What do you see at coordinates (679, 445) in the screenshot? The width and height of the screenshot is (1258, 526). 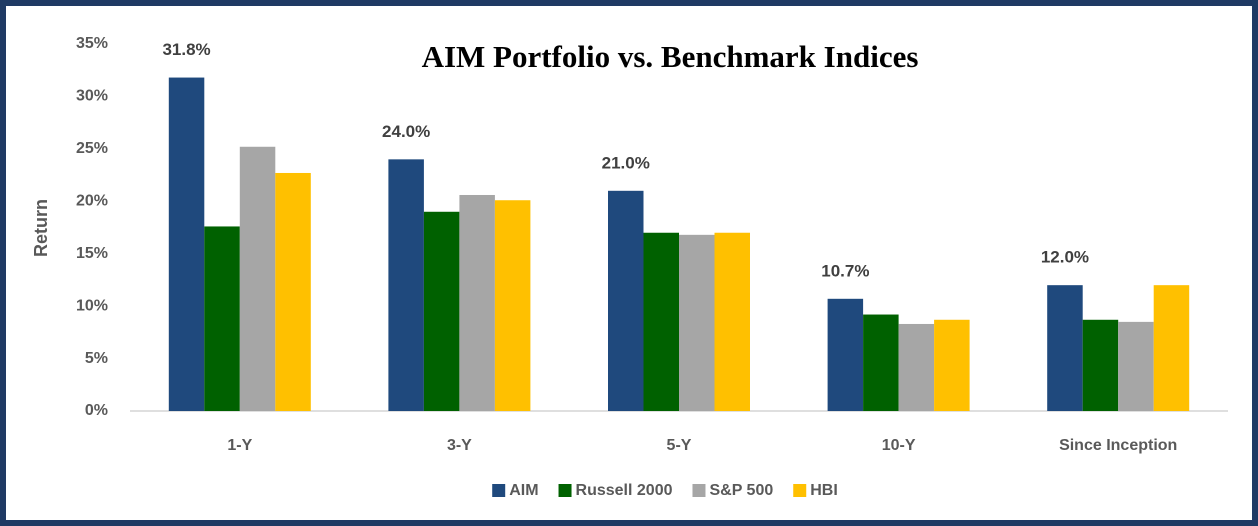 I see `x-tick-label: 5-Y` at bounding box center [679, 445].